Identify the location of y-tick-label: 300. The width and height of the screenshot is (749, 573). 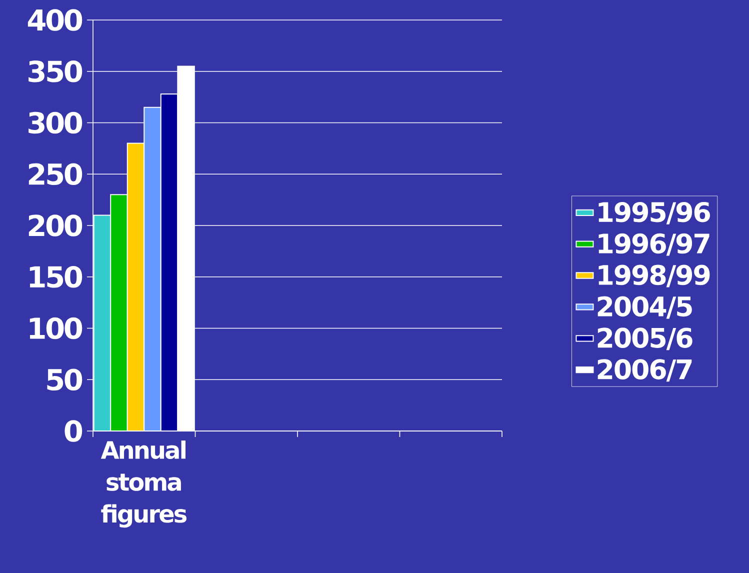
(55, 123).